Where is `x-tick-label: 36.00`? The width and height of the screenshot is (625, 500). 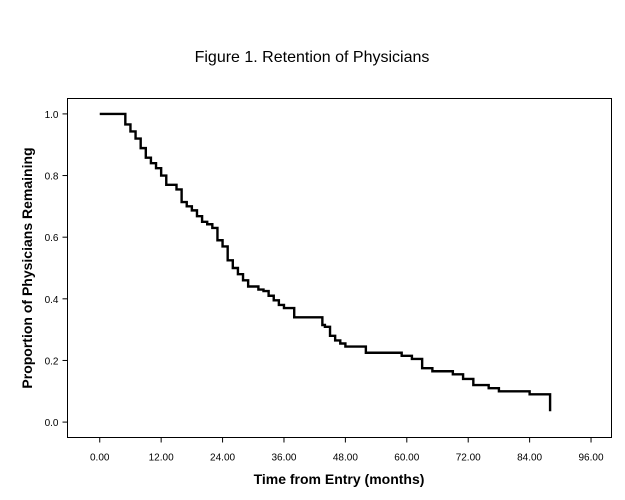 x-tick-label: 36.00 is located at coordinates (283, 458).